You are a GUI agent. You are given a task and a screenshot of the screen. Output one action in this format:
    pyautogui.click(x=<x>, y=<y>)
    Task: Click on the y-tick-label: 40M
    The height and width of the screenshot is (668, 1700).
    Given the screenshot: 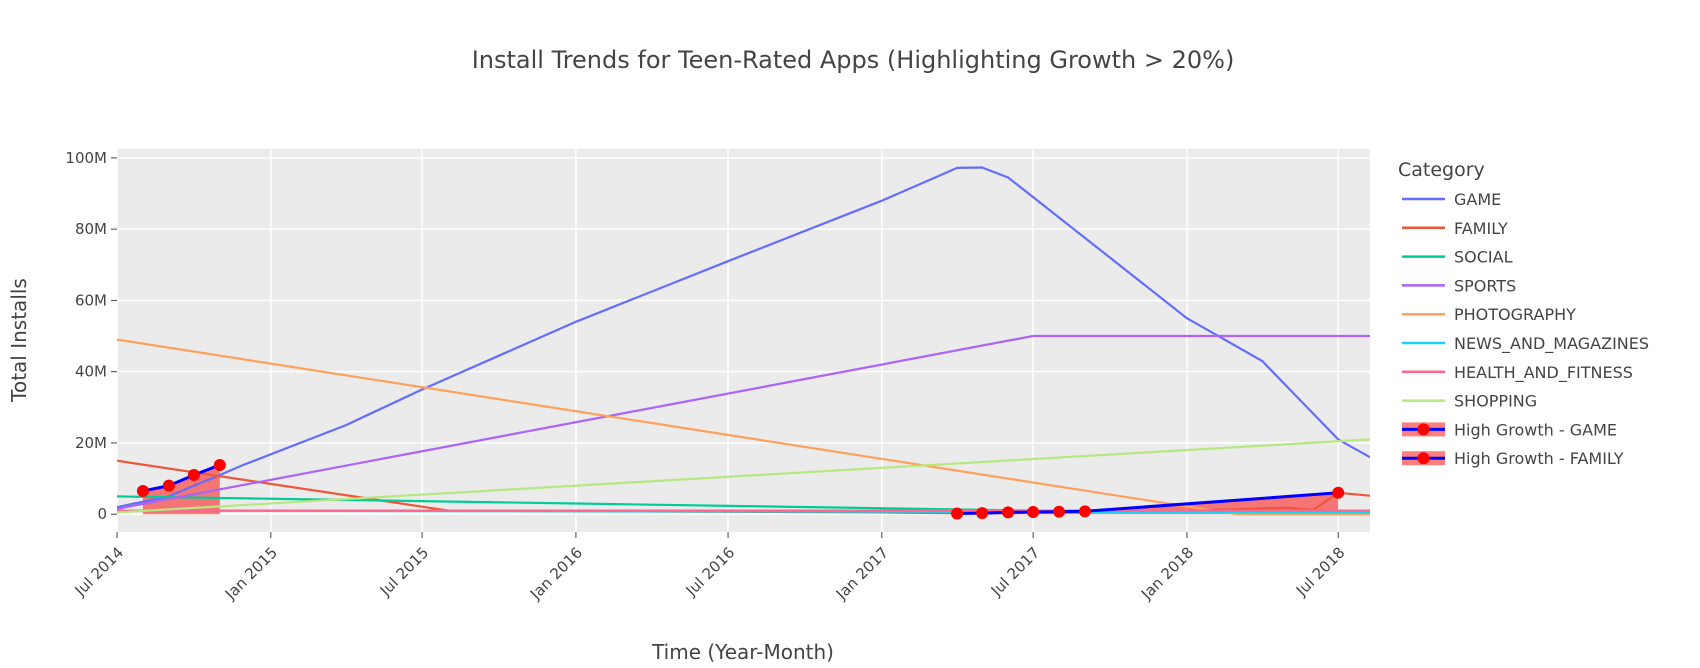 What is the action you would take?
    pyautogui.click(x=91, y=372)
    